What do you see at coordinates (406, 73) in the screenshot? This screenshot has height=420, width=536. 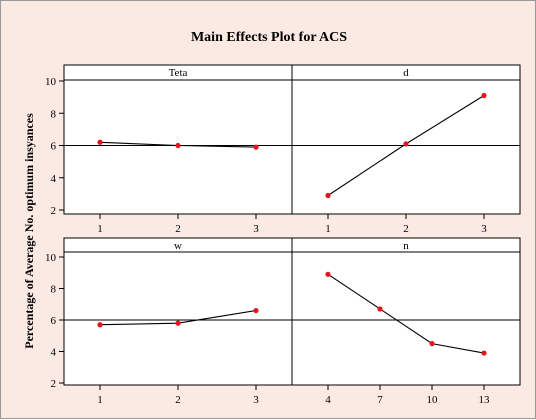 I see `strip-label-d: d` at bounding box center [406, 73].